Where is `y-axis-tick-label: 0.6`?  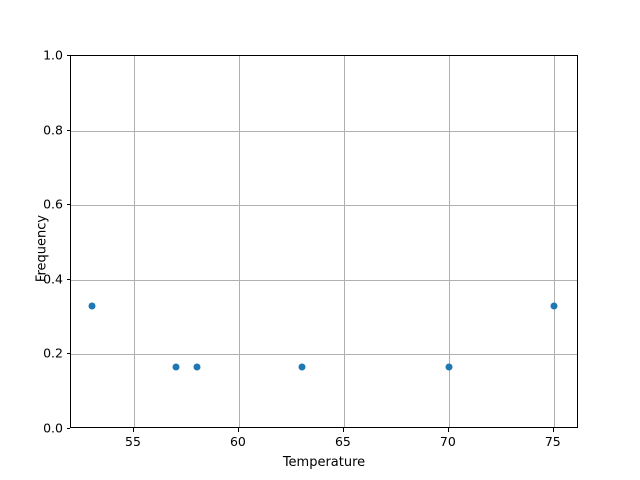 y-axis-tick-label: 0.6 is located at coordinates (53, 204).